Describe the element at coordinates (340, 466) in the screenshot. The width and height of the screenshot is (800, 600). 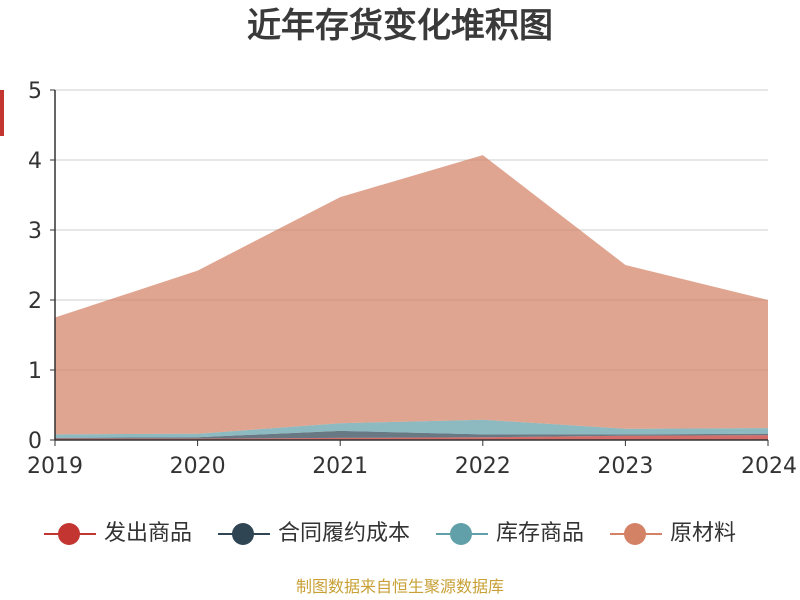
I see `x-tick-label: 2021` at that location.